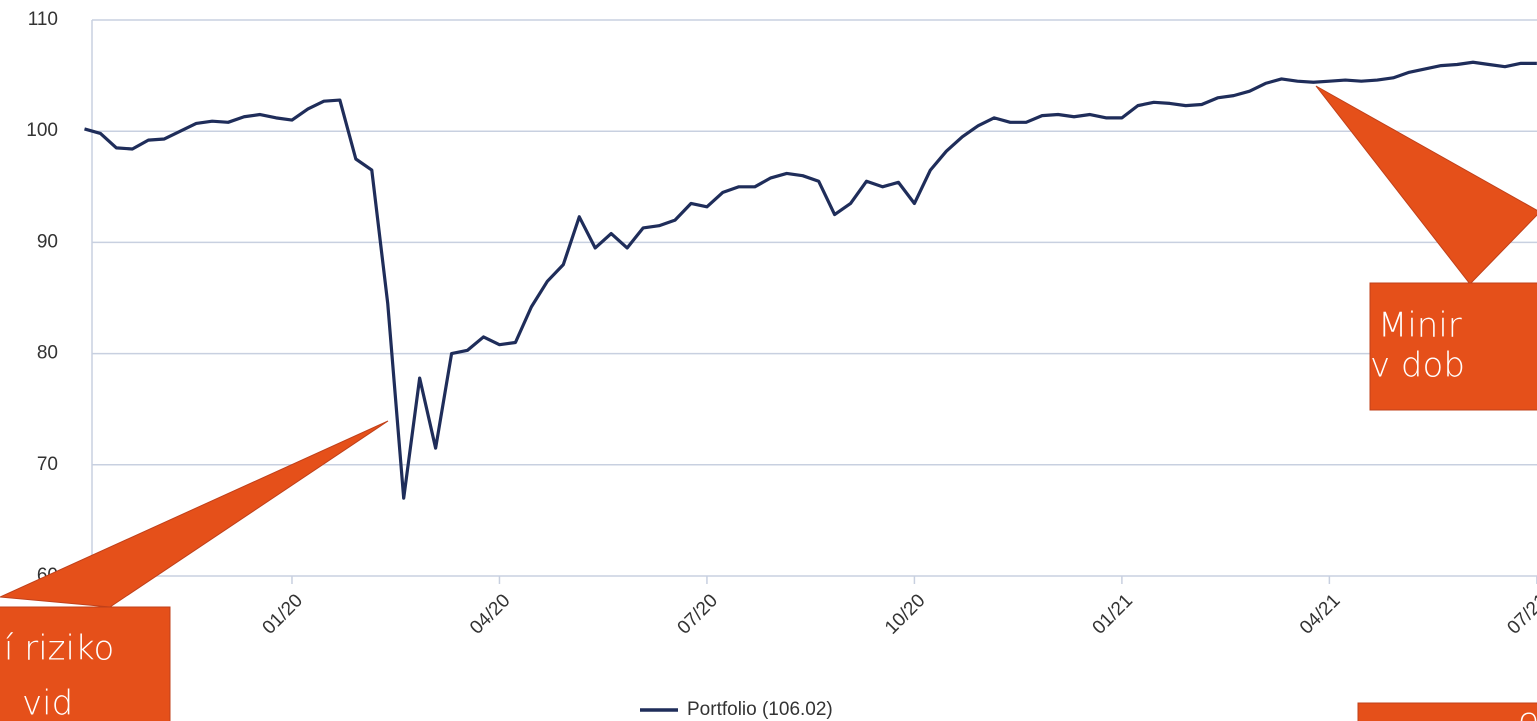 The width and height of the screenshot is (1537, 721). I want to click on y-tick-label: 70, so click(47, 464).